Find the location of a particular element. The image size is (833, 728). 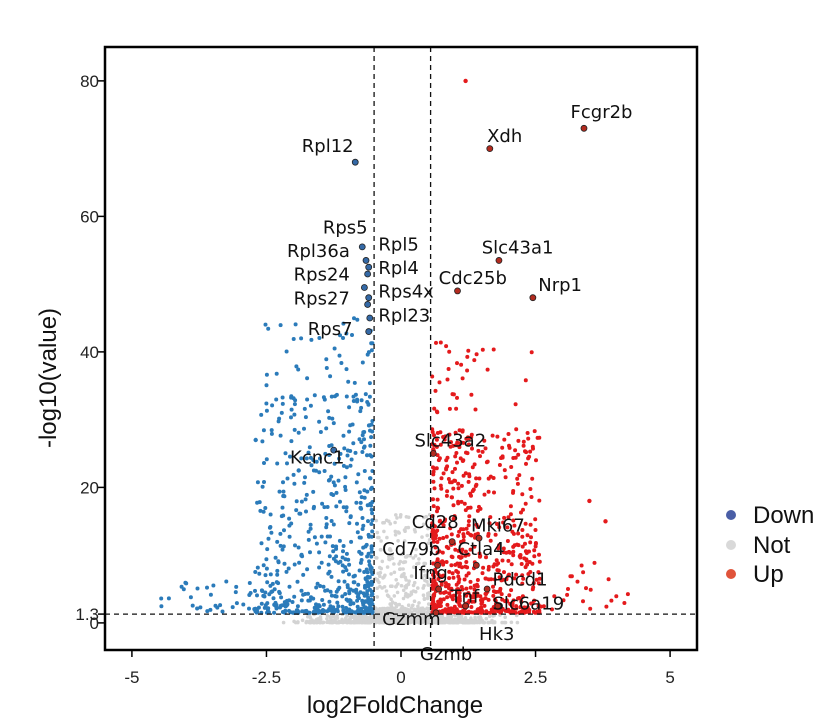

gene-label: Cd28 is located at coordinates (435, 522).